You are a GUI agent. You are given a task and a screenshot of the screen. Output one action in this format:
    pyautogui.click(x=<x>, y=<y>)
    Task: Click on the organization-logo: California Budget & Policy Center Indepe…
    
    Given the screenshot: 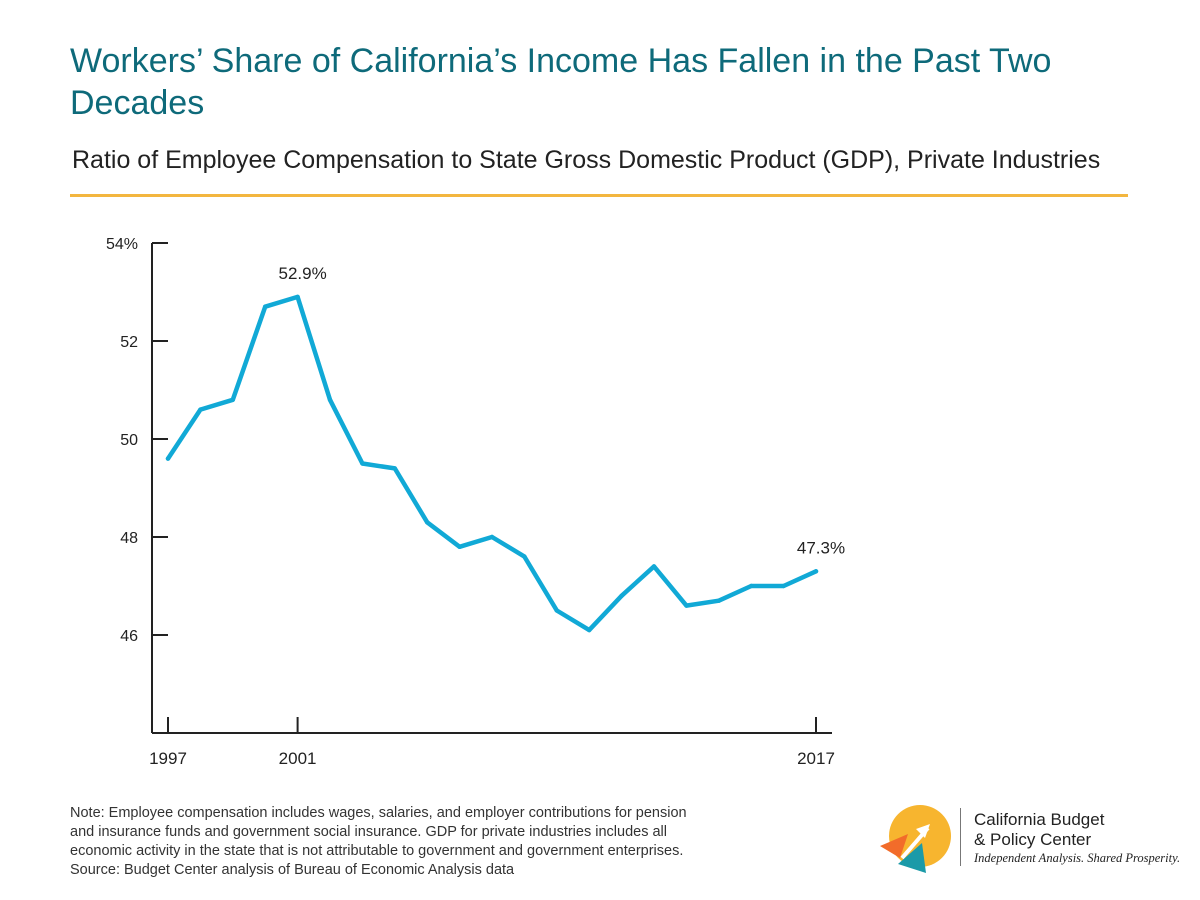 What is the action you would take?
    pyautogui.click(x=1028, y=838)
    